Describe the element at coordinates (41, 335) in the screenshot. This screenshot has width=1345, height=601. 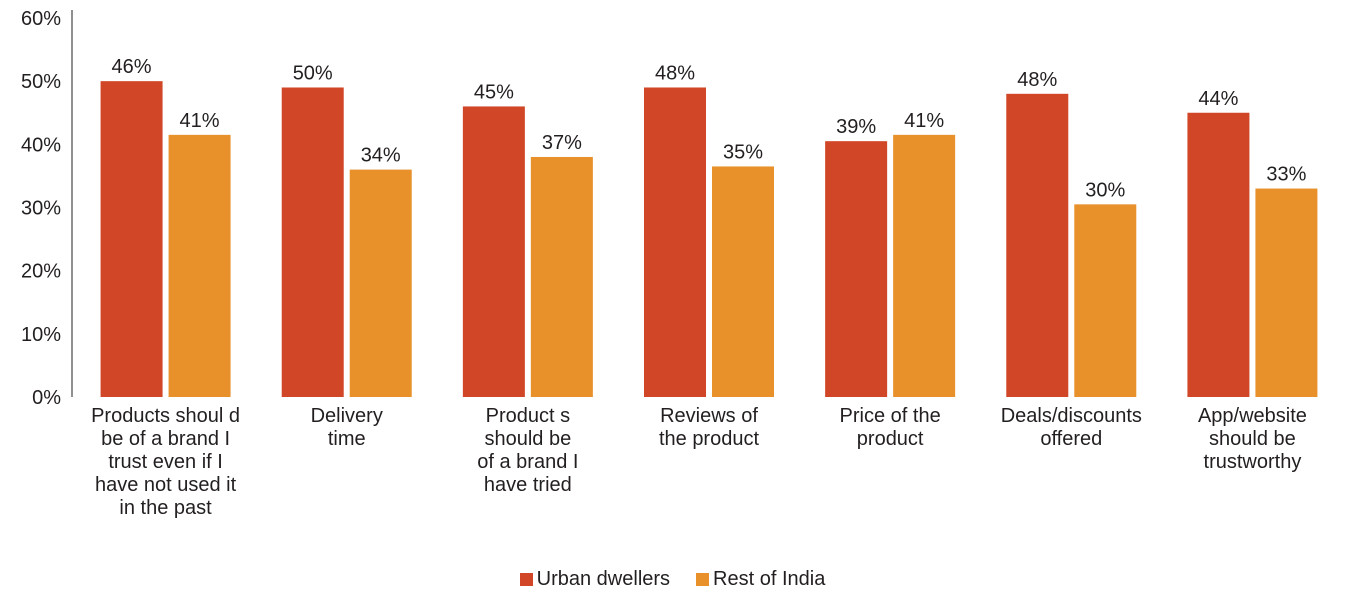
I see `y-tick-label: 10%` at that location.